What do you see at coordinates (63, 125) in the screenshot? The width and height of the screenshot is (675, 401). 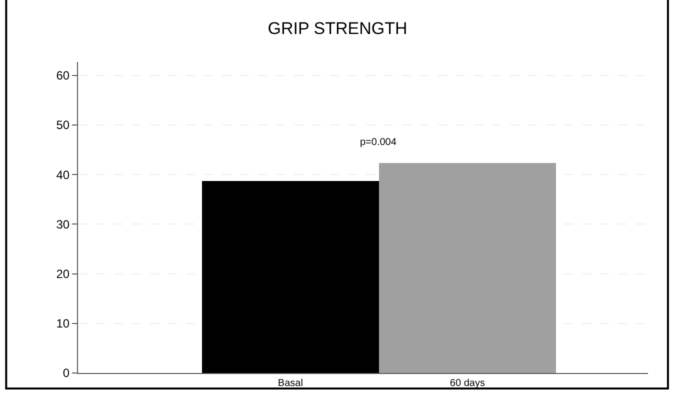 I see `y-tick-label: 50` at bounding box center [63, 125].